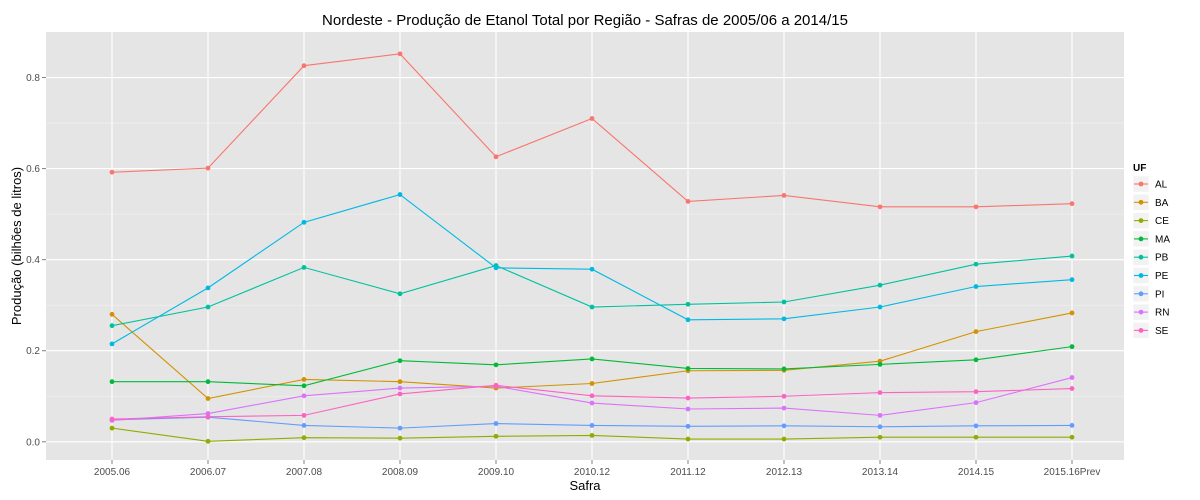  Describe the element at coordinates (688, 472) in the screenshot. I see `x-tick-label: 2011.12` at that location.